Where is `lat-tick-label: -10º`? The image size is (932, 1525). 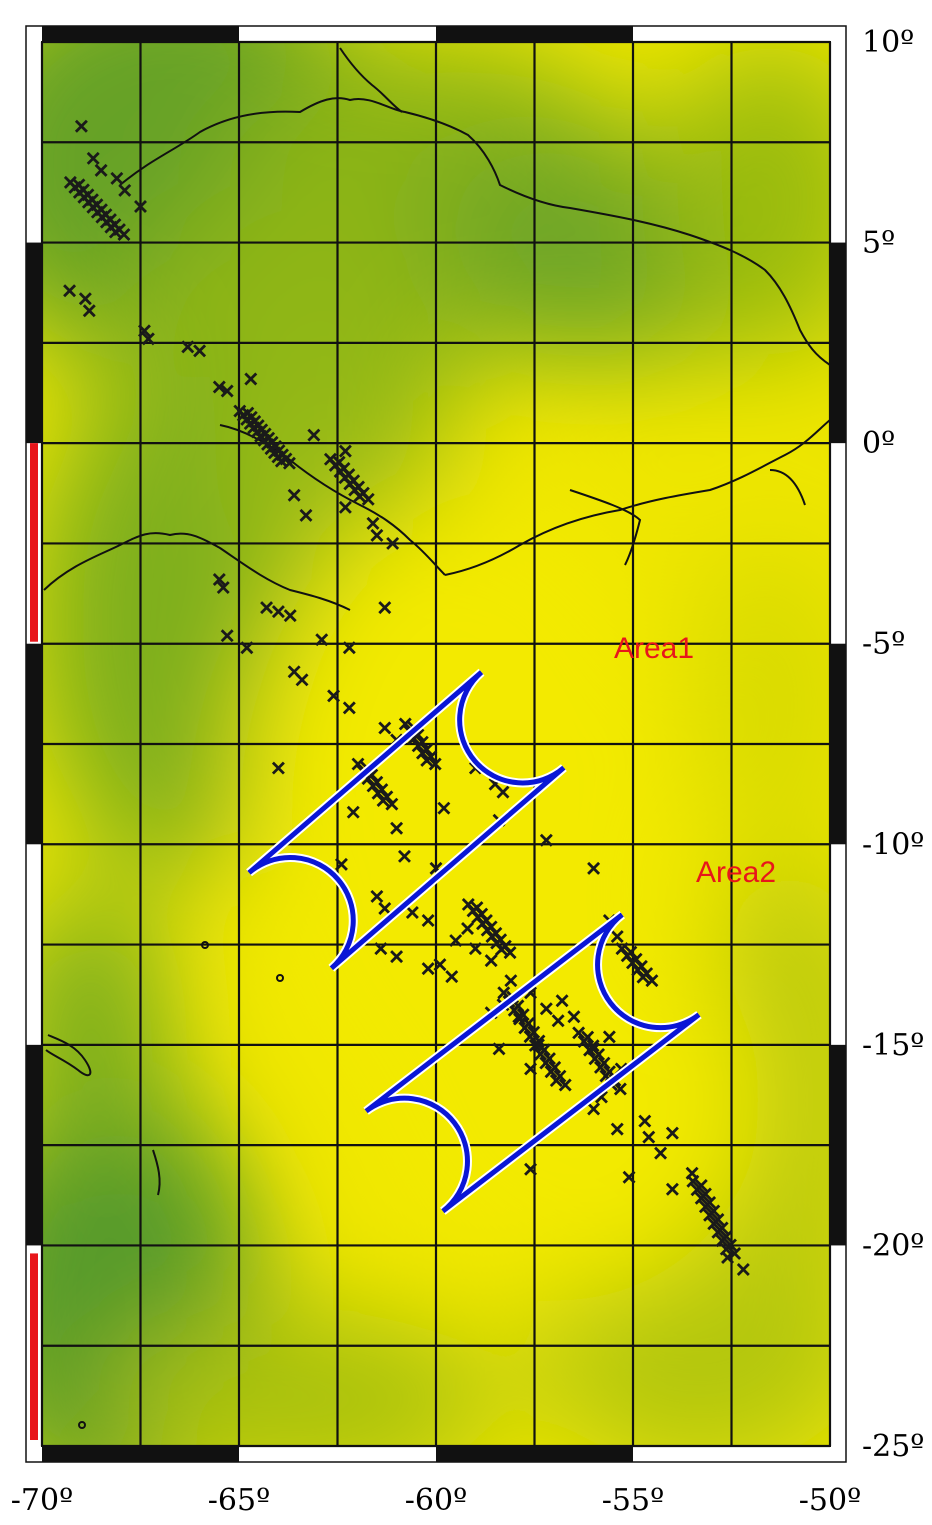 lat-tick-label: -10º is located at coordinates (893, 844).